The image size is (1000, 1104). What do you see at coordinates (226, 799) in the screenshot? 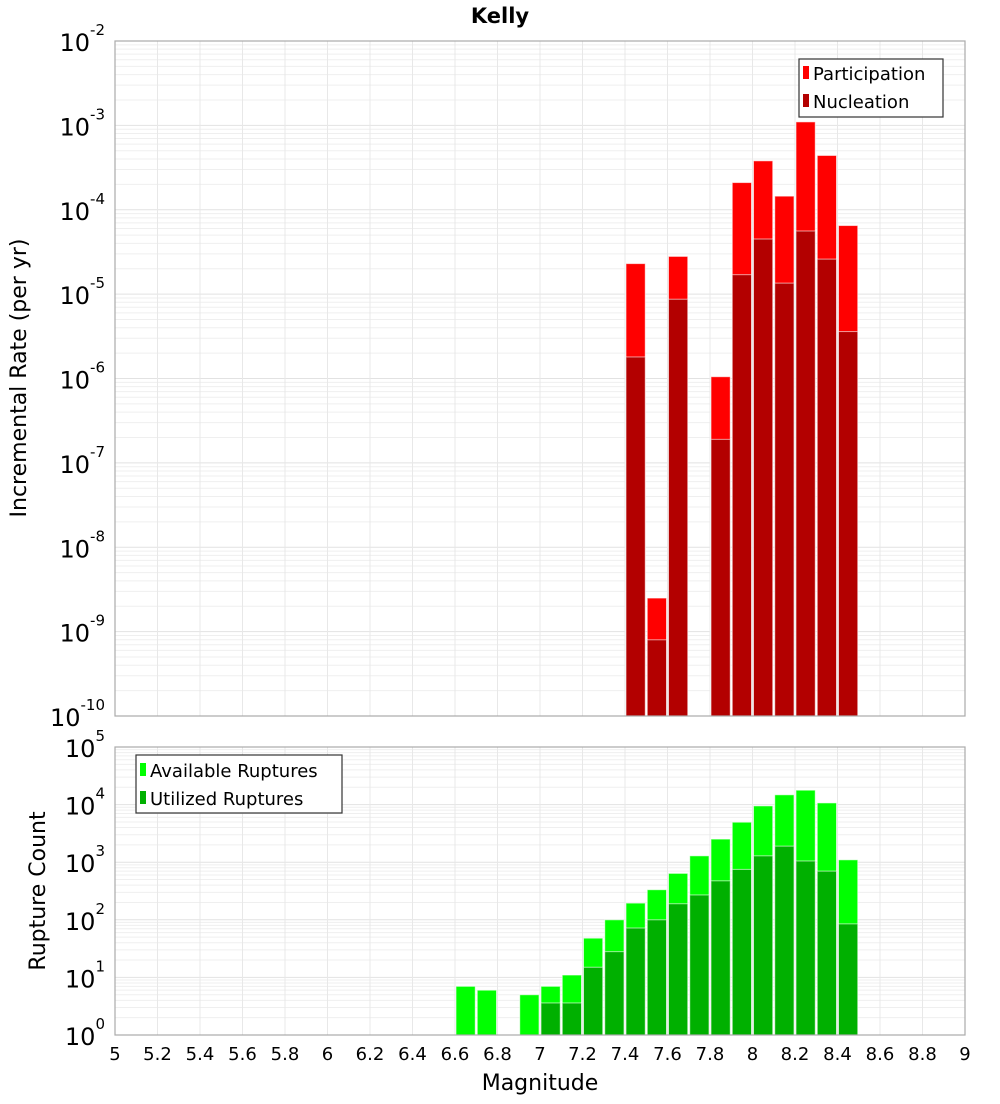
I see `legend-label-utilized: Utilized Ruptures` at bounding box center [226, 799].